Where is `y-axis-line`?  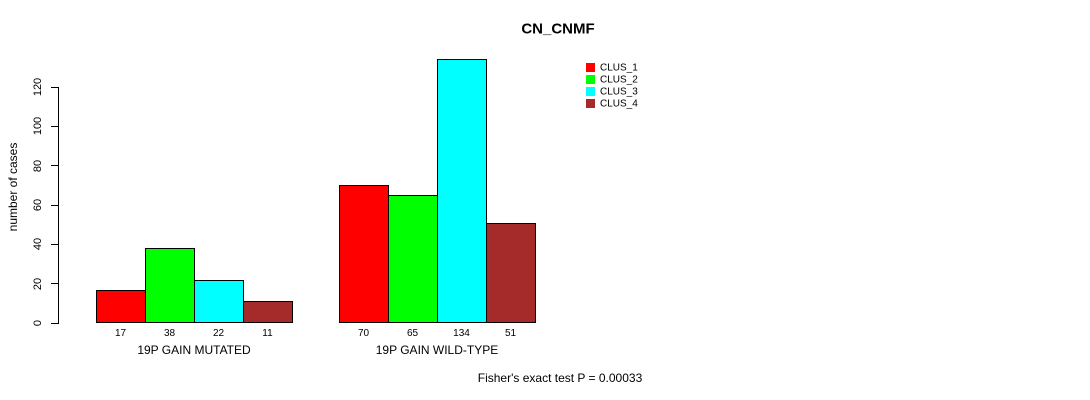 y-axis-line is located at coordinates (58, 205).